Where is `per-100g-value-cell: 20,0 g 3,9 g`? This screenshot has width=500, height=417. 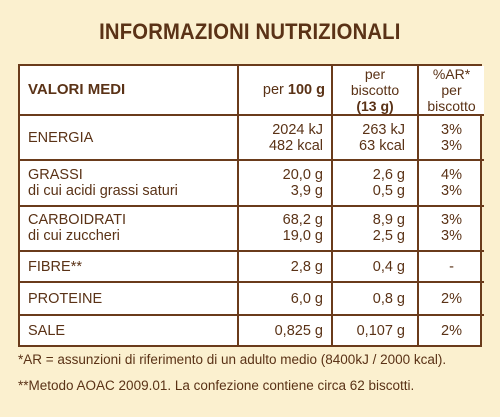
per-100g-value-cell: 20,0 g 3,9 g is located at coordinates (284, 182).